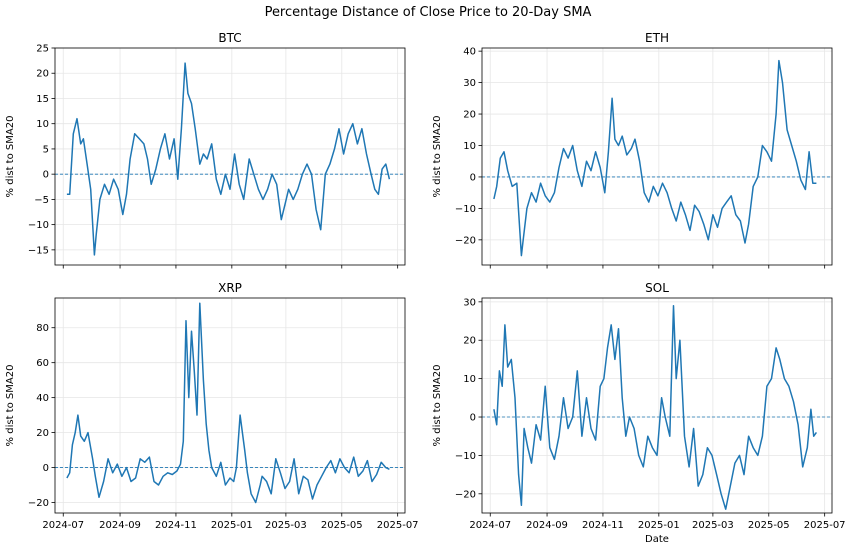  What do you see at coordinates (228, 159) in the screenshot?
I see `btc-series-line` at bounding box center [228, 159].